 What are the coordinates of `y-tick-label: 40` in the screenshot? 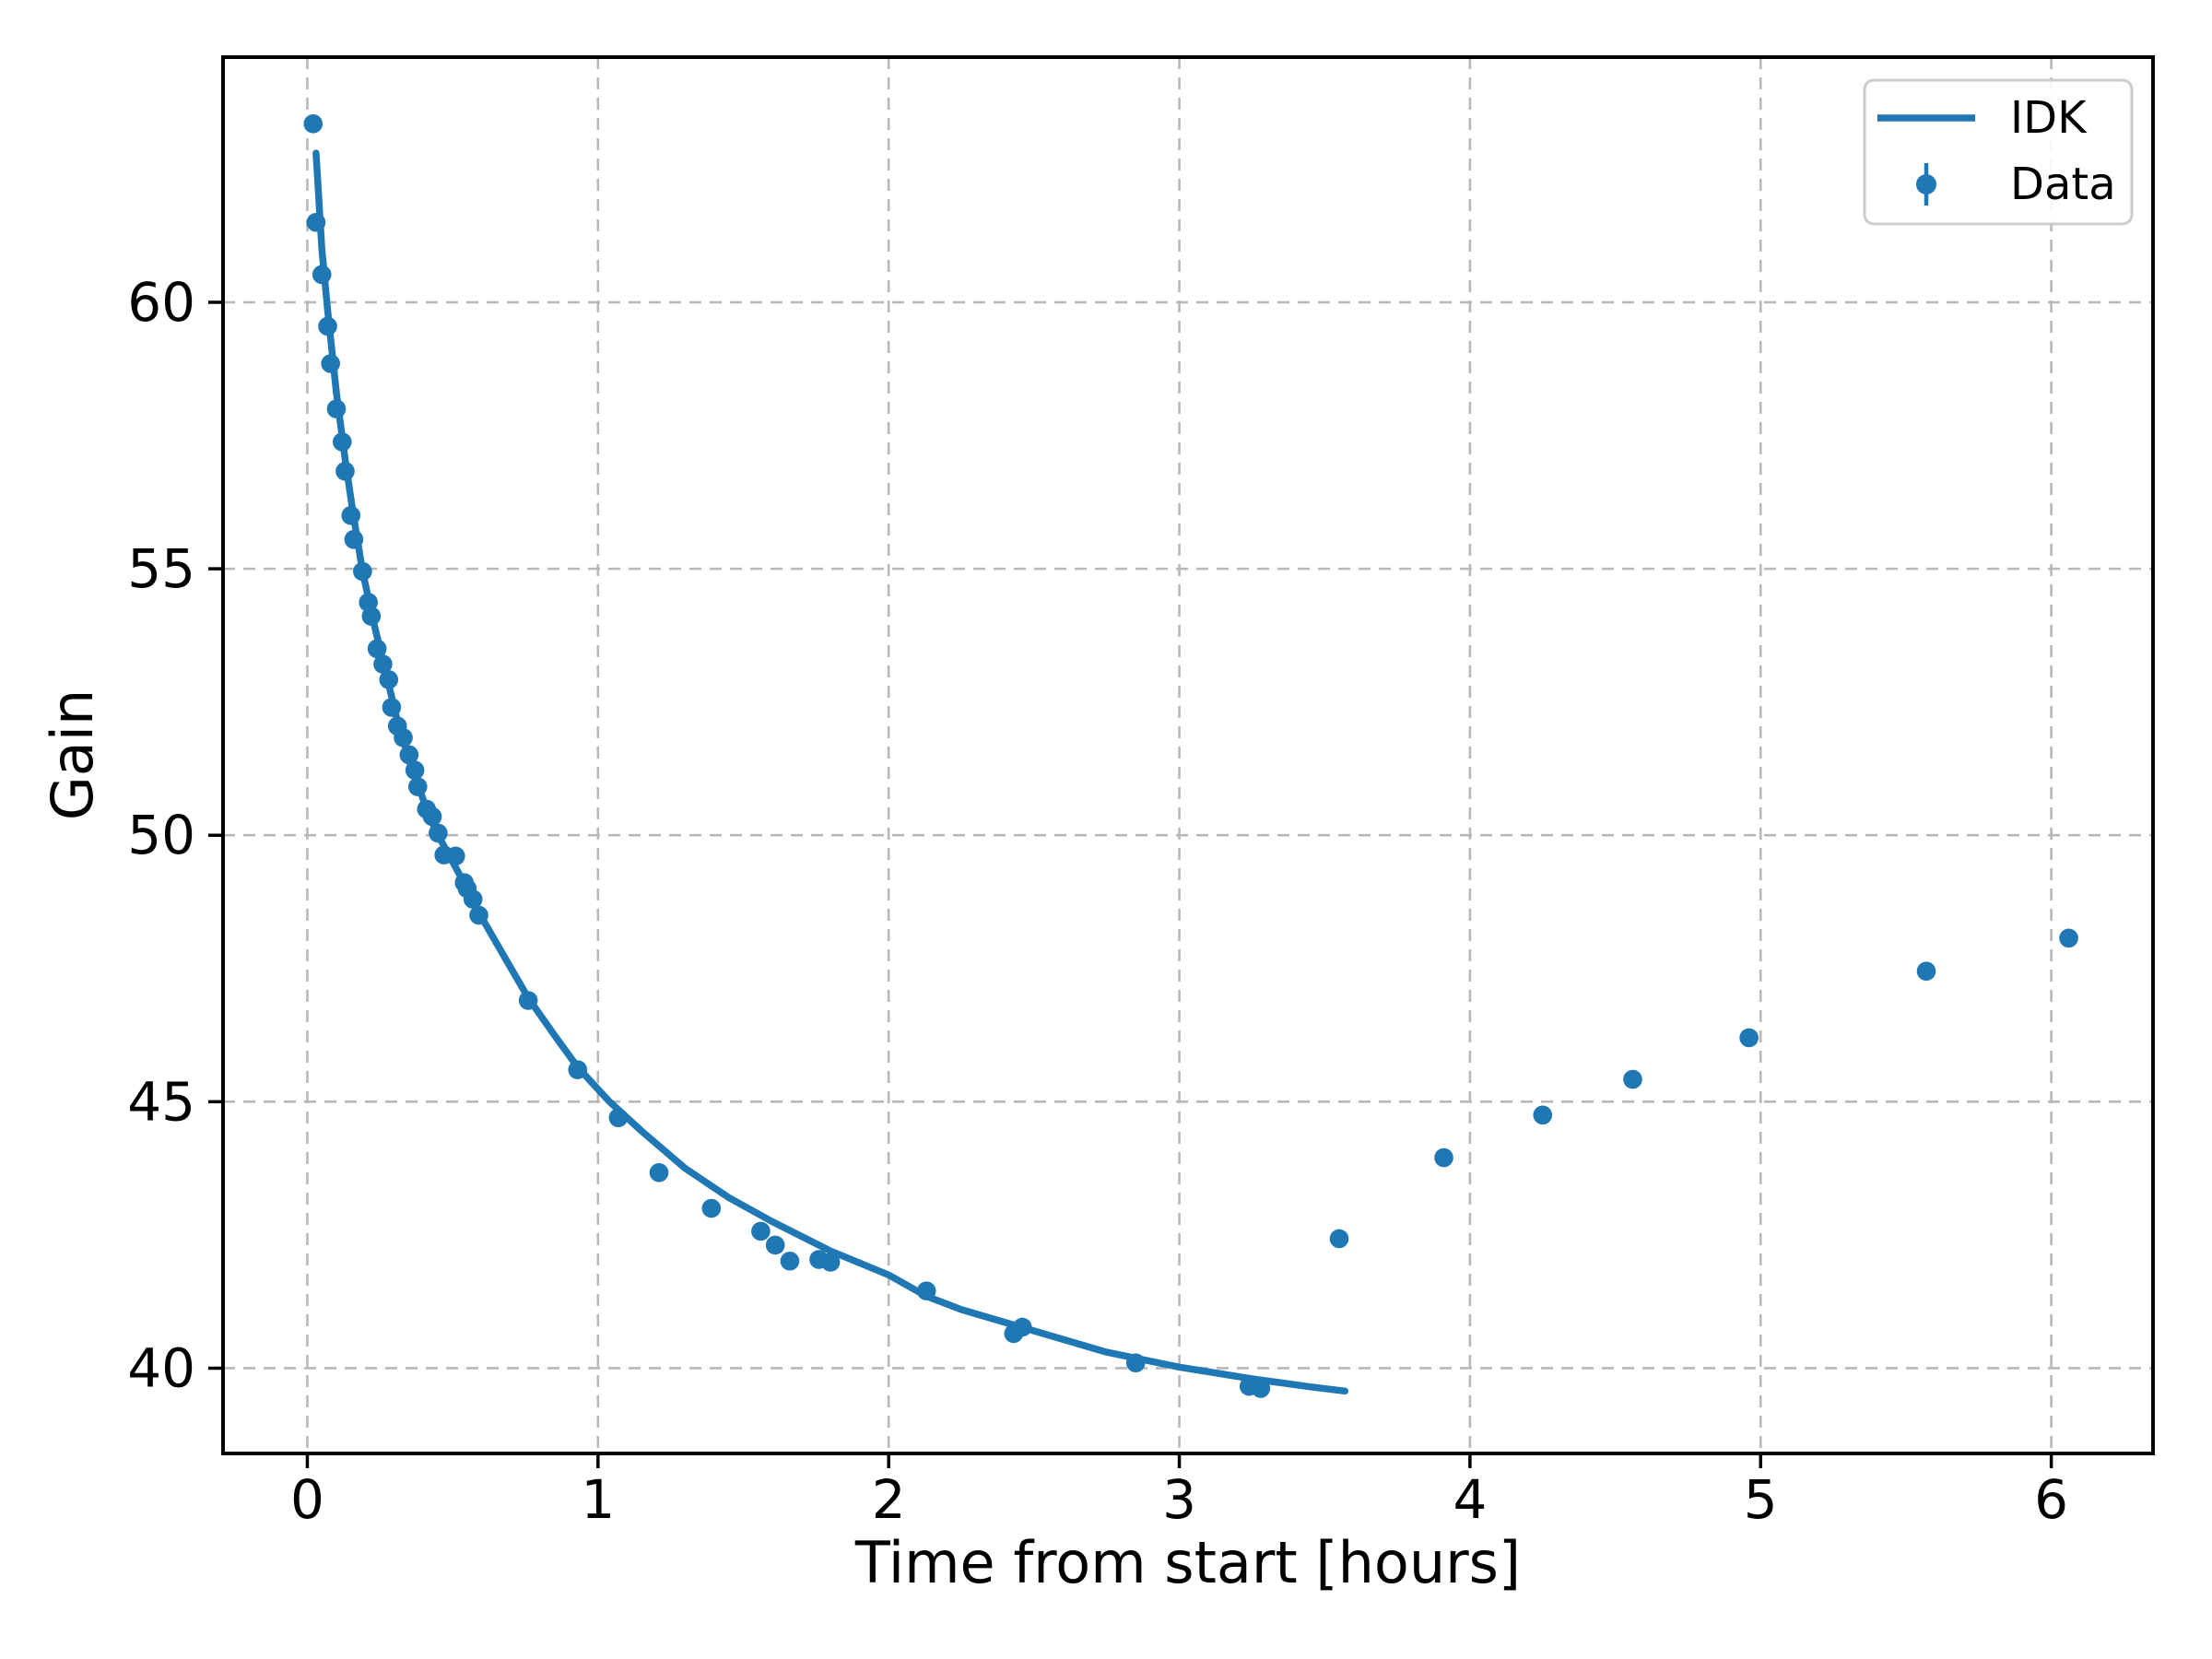 It's located at (161, 1367).